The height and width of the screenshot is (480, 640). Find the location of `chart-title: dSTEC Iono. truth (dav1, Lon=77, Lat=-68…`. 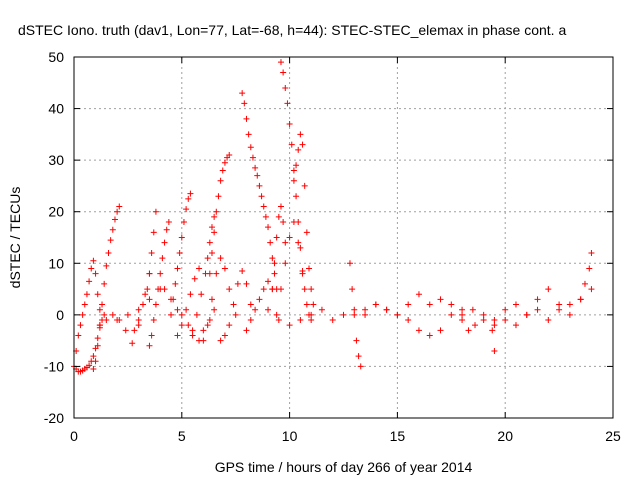

chart-title: dSTEC Iono. truth (dav1, Lon=77, Lat=-68… is located at coordinates (292, 30).